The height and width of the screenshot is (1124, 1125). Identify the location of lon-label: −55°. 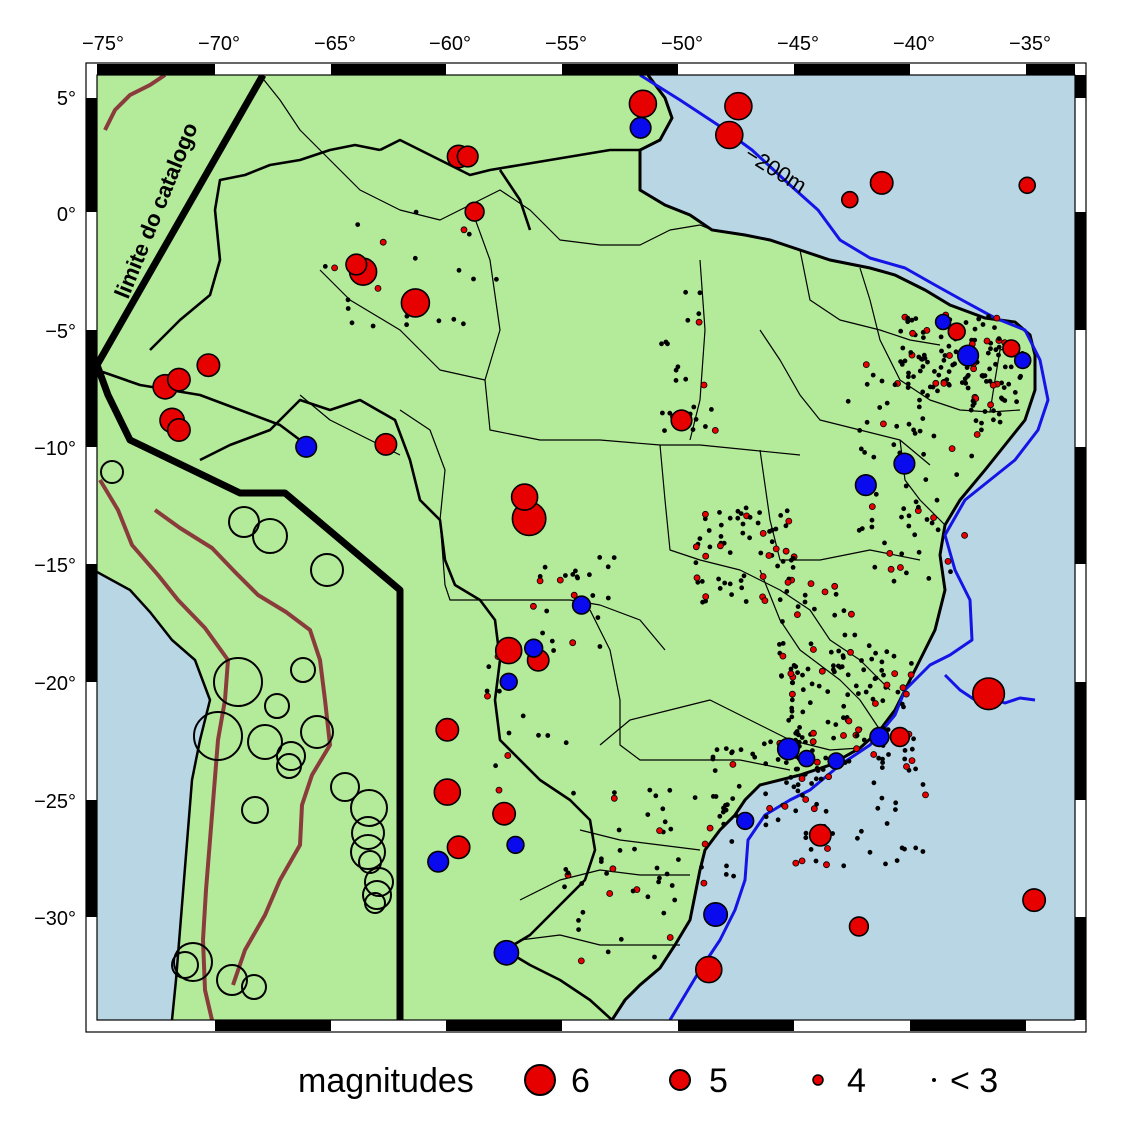
(566, 44).